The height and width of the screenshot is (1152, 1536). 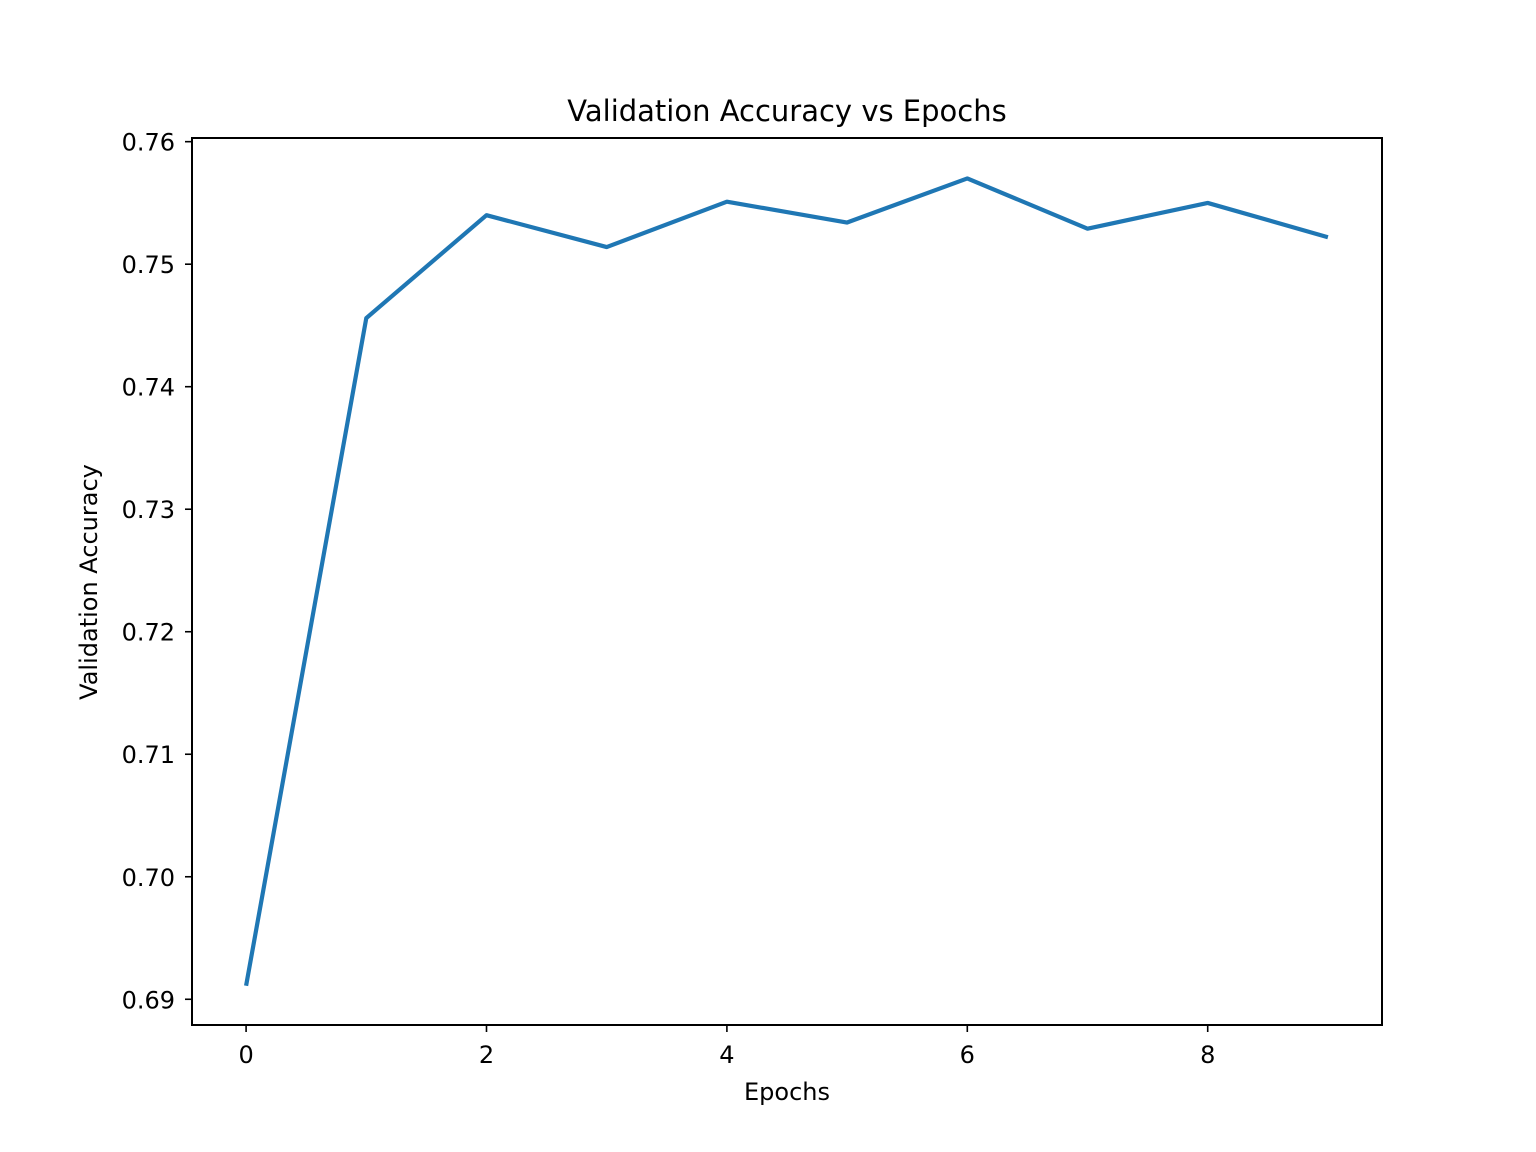 I want to click on chart-title: Validation Accuracy vs Epochs, so click(x=786, y=111).